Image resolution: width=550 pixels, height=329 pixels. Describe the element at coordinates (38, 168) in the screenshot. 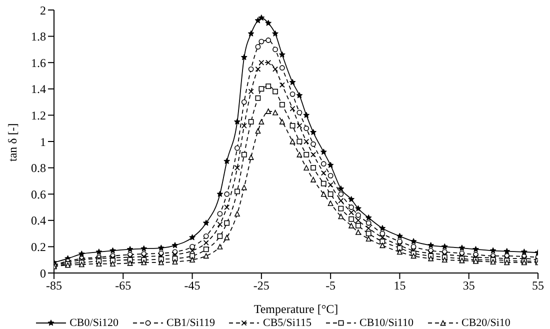

I see `y-tick-label: 0.8` at that location.